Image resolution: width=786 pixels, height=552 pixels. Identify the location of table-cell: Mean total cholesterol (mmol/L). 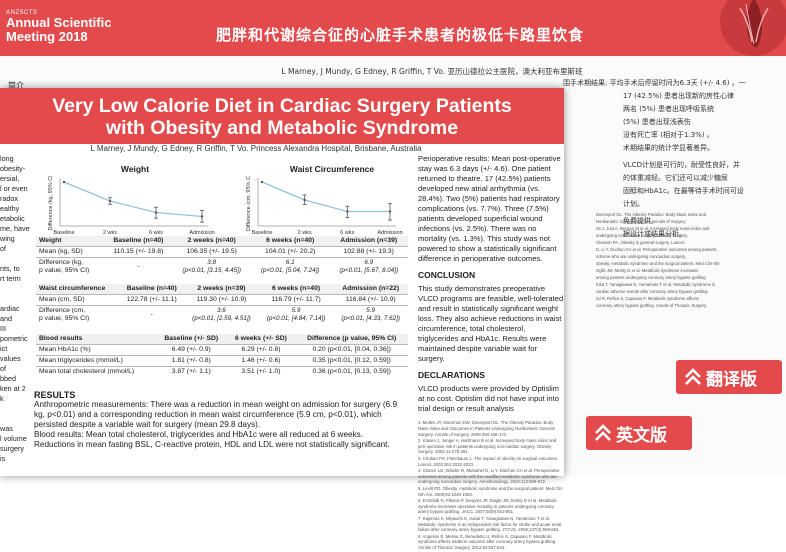
(96, 371).